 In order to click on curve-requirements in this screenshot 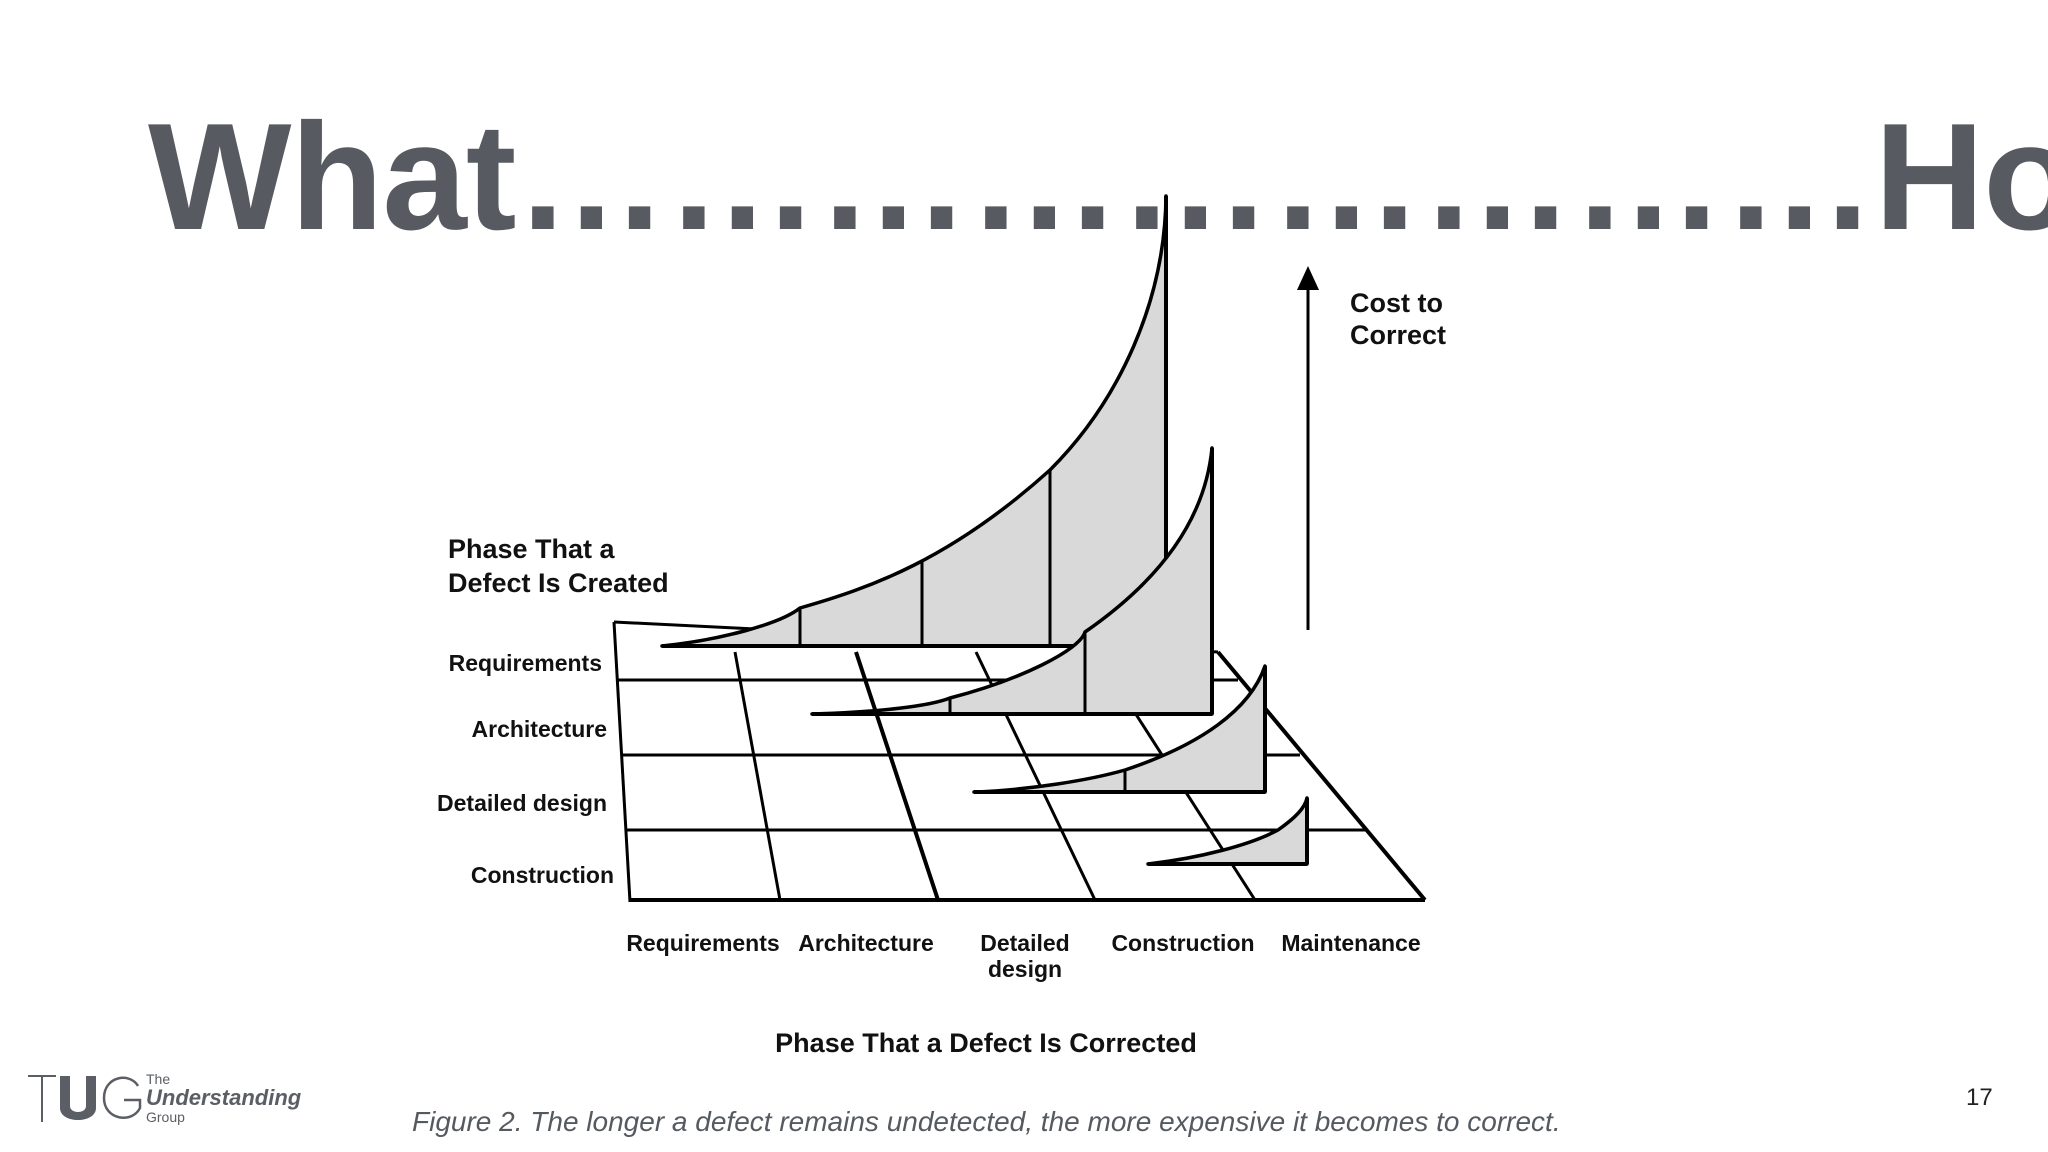, I will do `click(914, 421)`.